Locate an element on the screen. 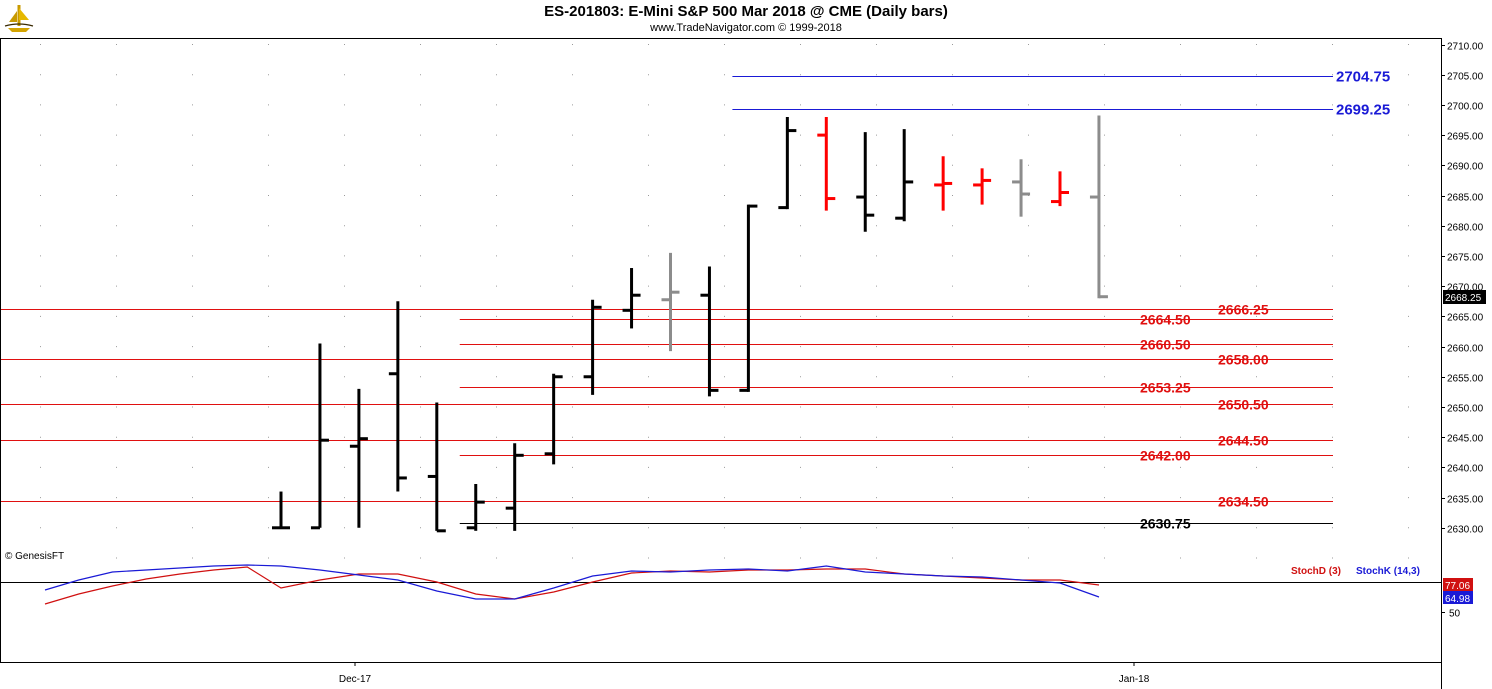 This screenshot has height=689, width=1492. axis-label-2645: 2645.00 is located at coordinates (1465, 439).